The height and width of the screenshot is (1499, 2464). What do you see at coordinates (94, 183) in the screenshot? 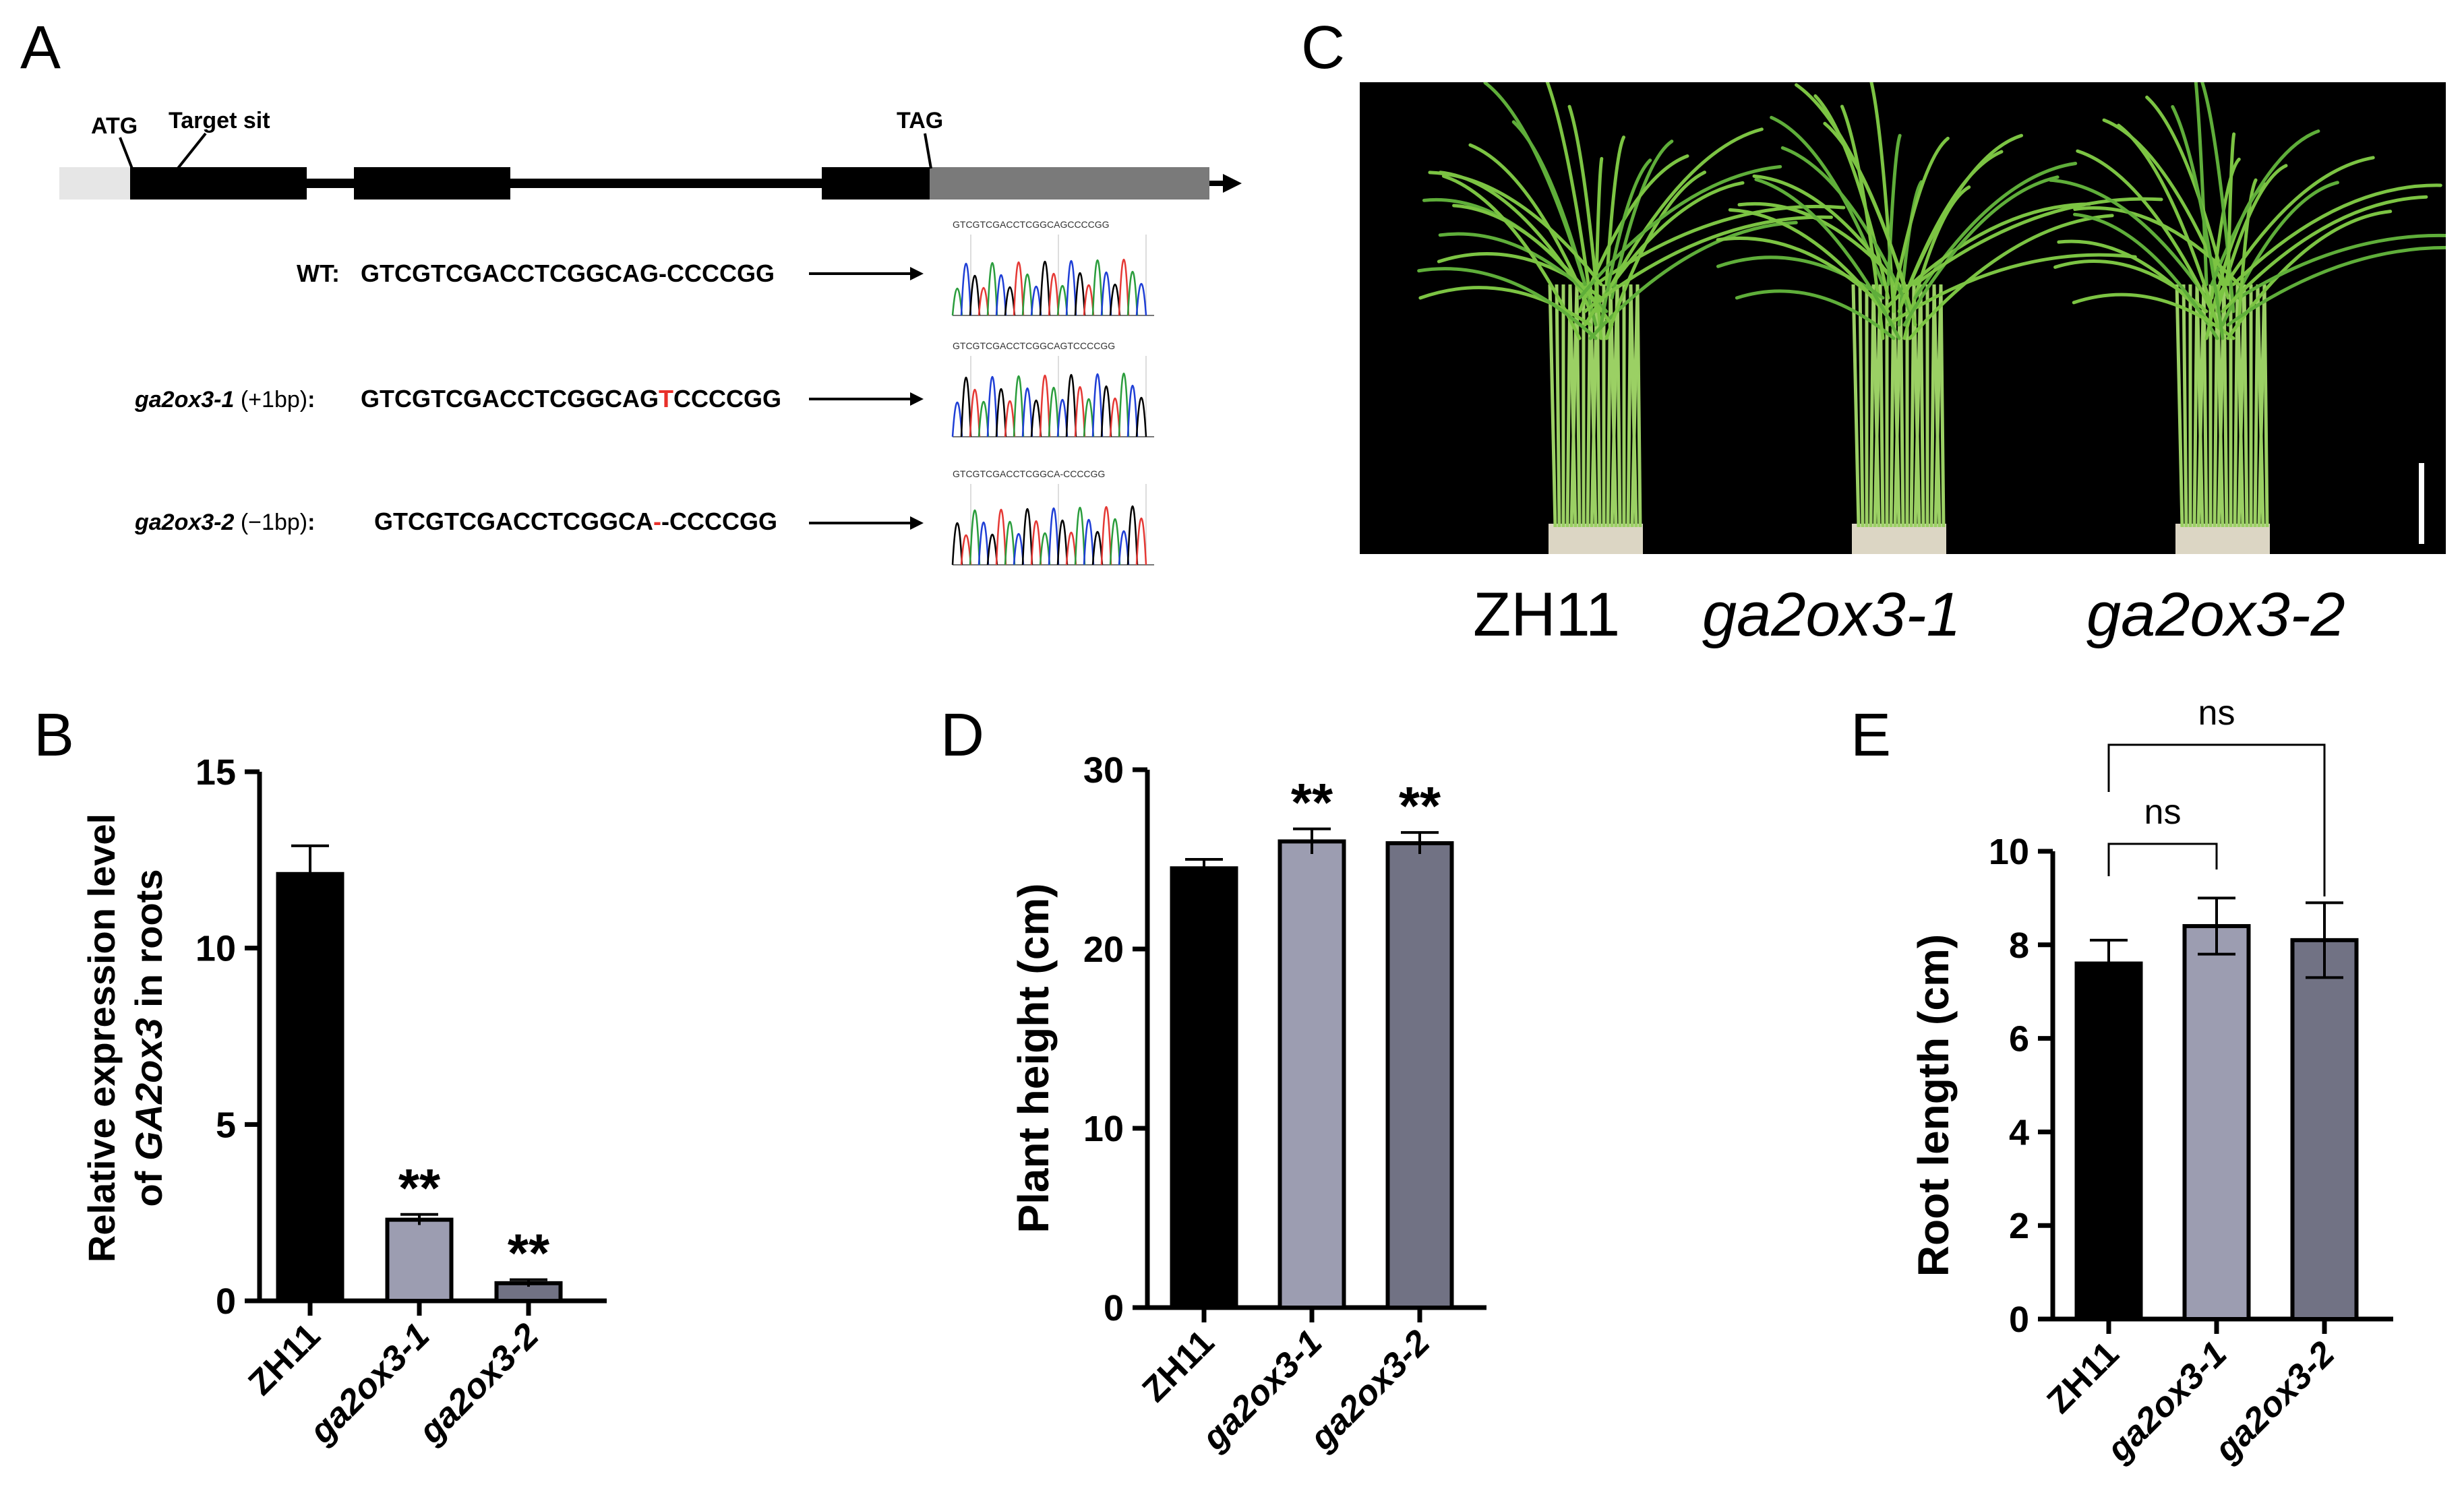
I see `utr5-block` at bounding box center [94, 183].